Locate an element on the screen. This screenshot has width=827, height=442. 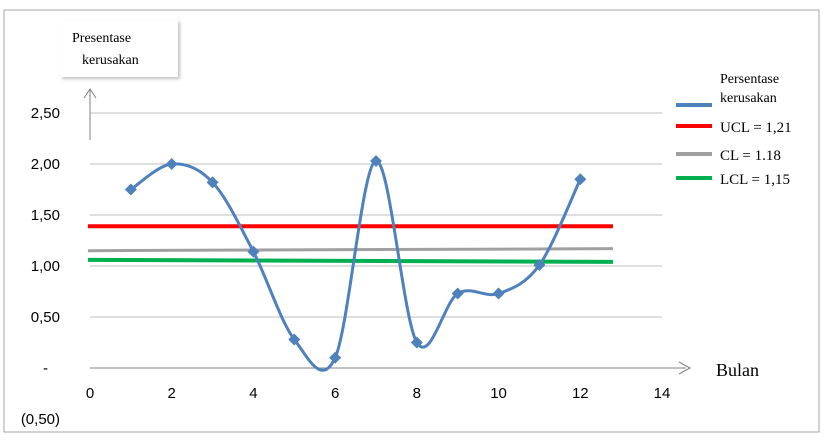
y-tick-label: - is located at coordinates (45, 368).